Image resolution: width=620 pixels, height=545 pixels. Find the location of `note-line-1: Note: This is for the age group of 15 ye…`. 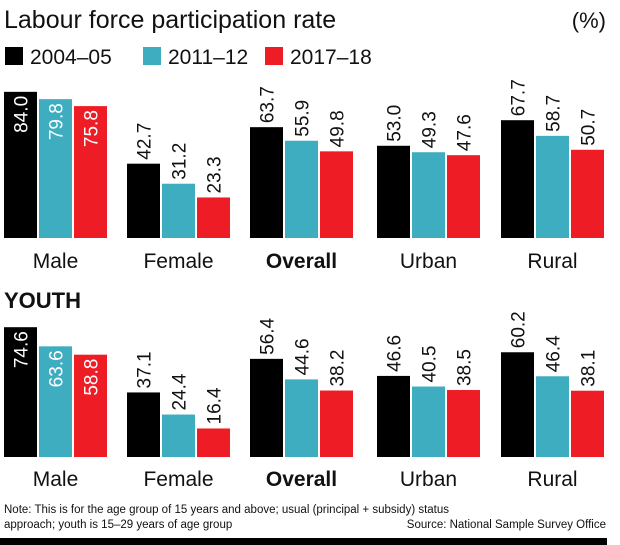

note-line-1: Note: This is for the age group of 15 ye… is located at coordinates (226, 510).